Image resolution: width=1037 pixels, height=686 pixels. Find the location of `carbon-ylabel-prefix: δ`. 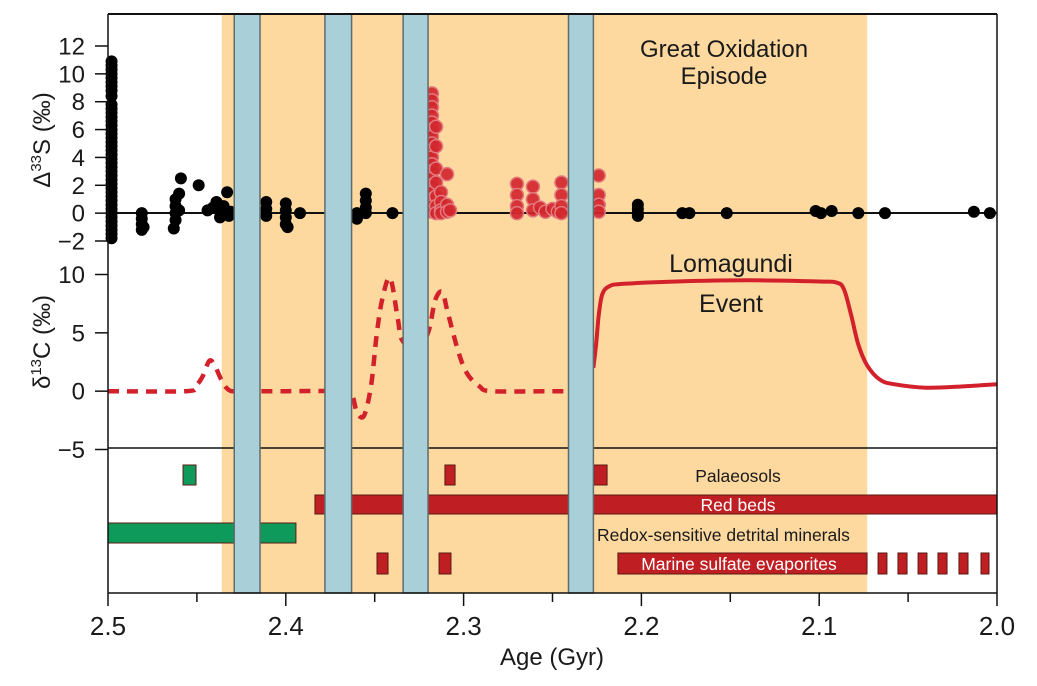

carbon-ylabel-prefix: δ is located at coordinates (42, 382).